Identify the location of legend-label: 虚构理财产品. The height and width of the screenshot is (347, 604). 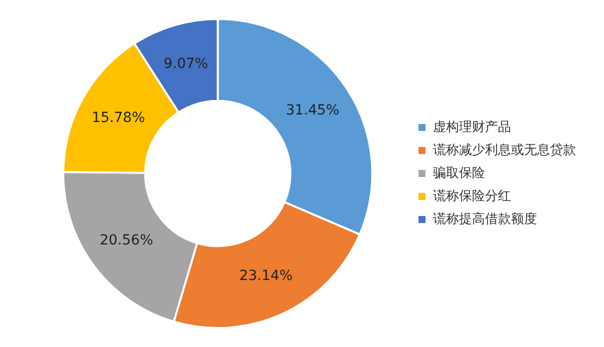
(472, 127).